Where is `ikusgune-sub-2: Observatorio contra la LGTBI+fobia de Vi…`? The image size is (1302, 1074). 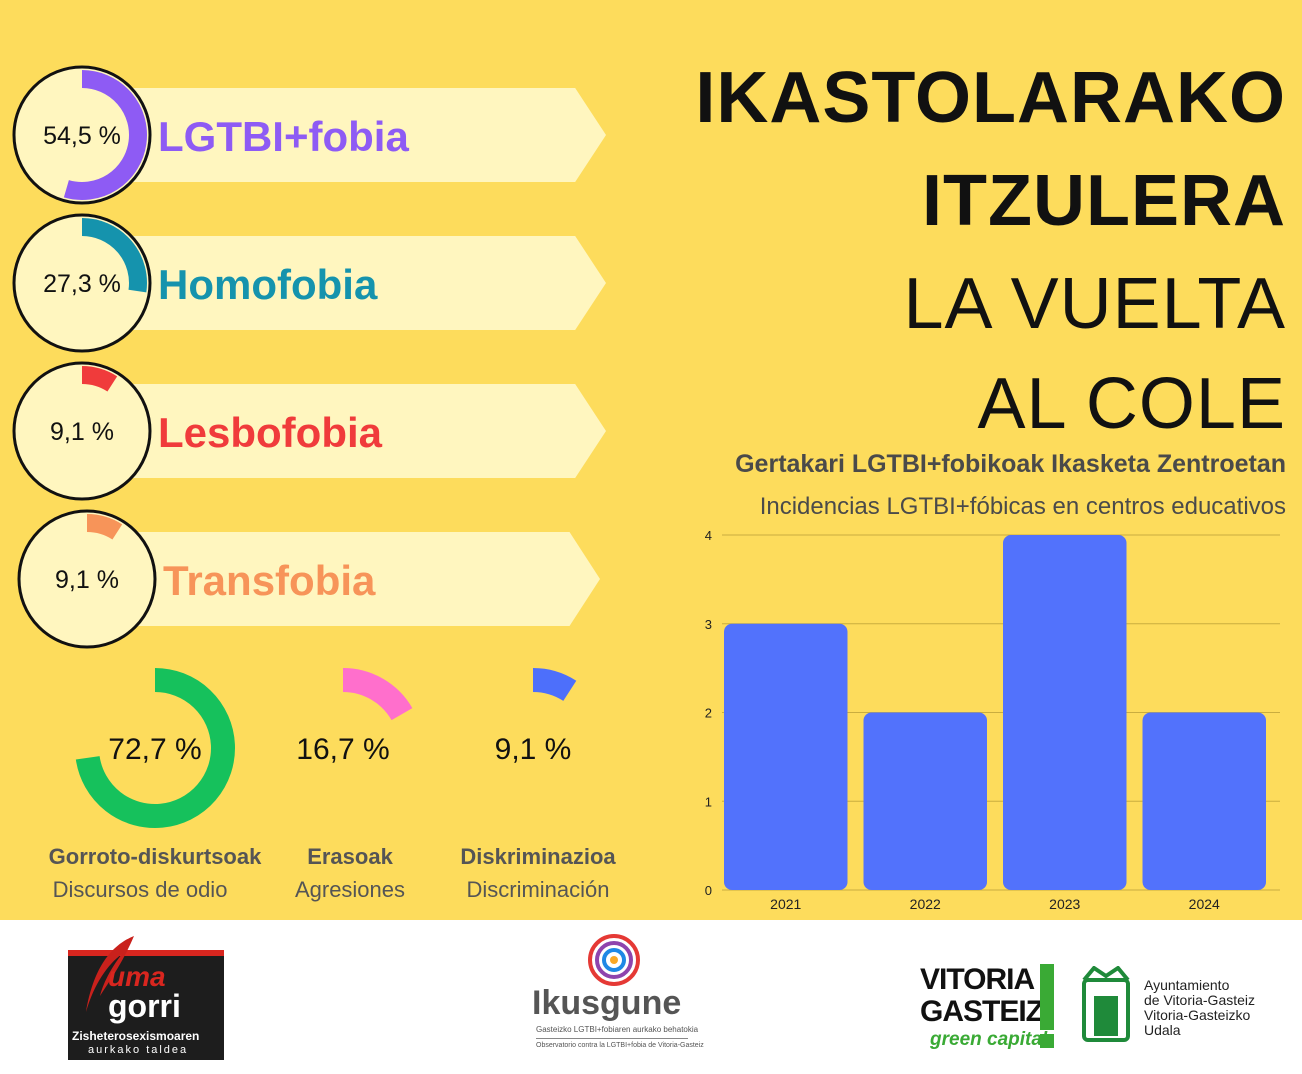 ikusgune-sub-2: Observatorio contra la LGTBI+fobia de Vi… is located at coordinates (620, 1045).